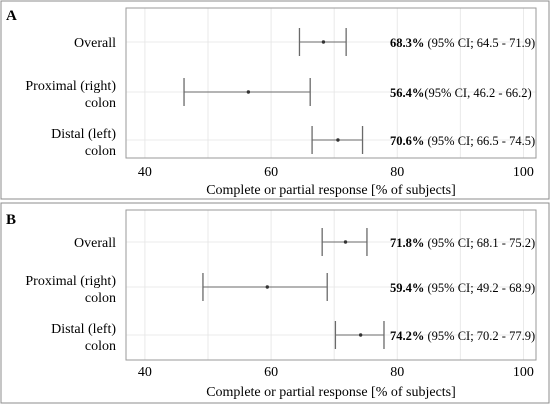 This screenshot has width=550, height=404. Describe the element at coordinates (479, 288) in the screenshot. I see `annotation-ci: (95% CI; 49.2 - 68.9)` at that location.